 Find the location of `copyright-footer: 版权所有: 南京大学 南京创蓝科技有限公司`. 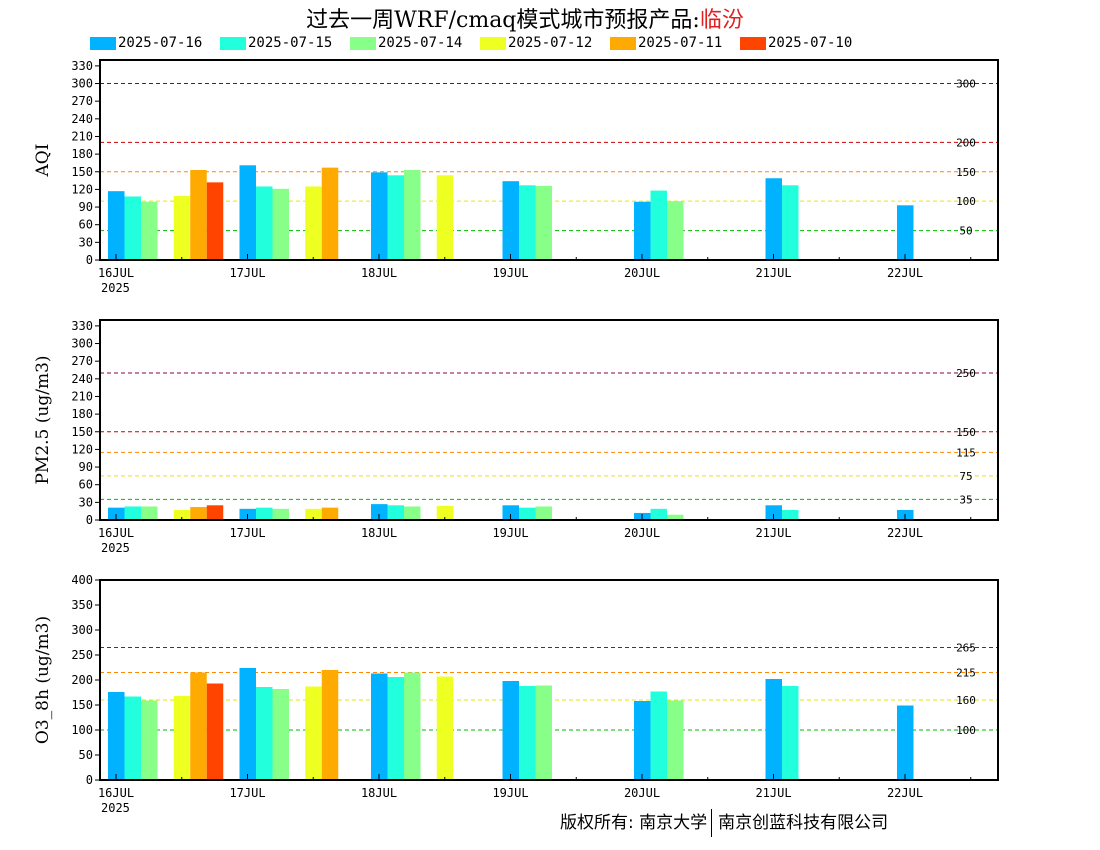

copyright-footer: 版权所有: 南京大学 南京创蓝科技有限公司 is located at coordinates (724, 822).